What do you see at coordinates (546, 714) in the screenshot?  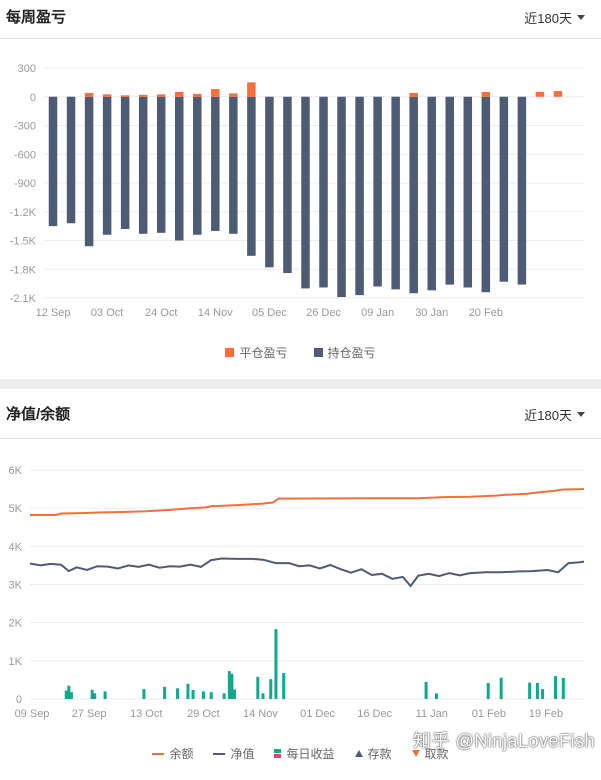 I see `x-tick-label: 19 Feb` at bounding box center [546, 714].